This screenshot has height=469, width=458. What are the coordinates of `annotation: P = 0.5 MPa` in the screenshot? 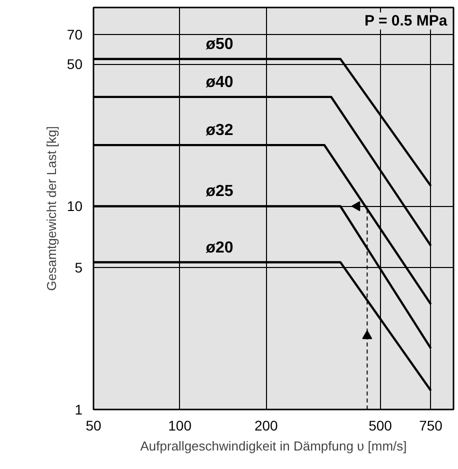 It's located at (406, 21).